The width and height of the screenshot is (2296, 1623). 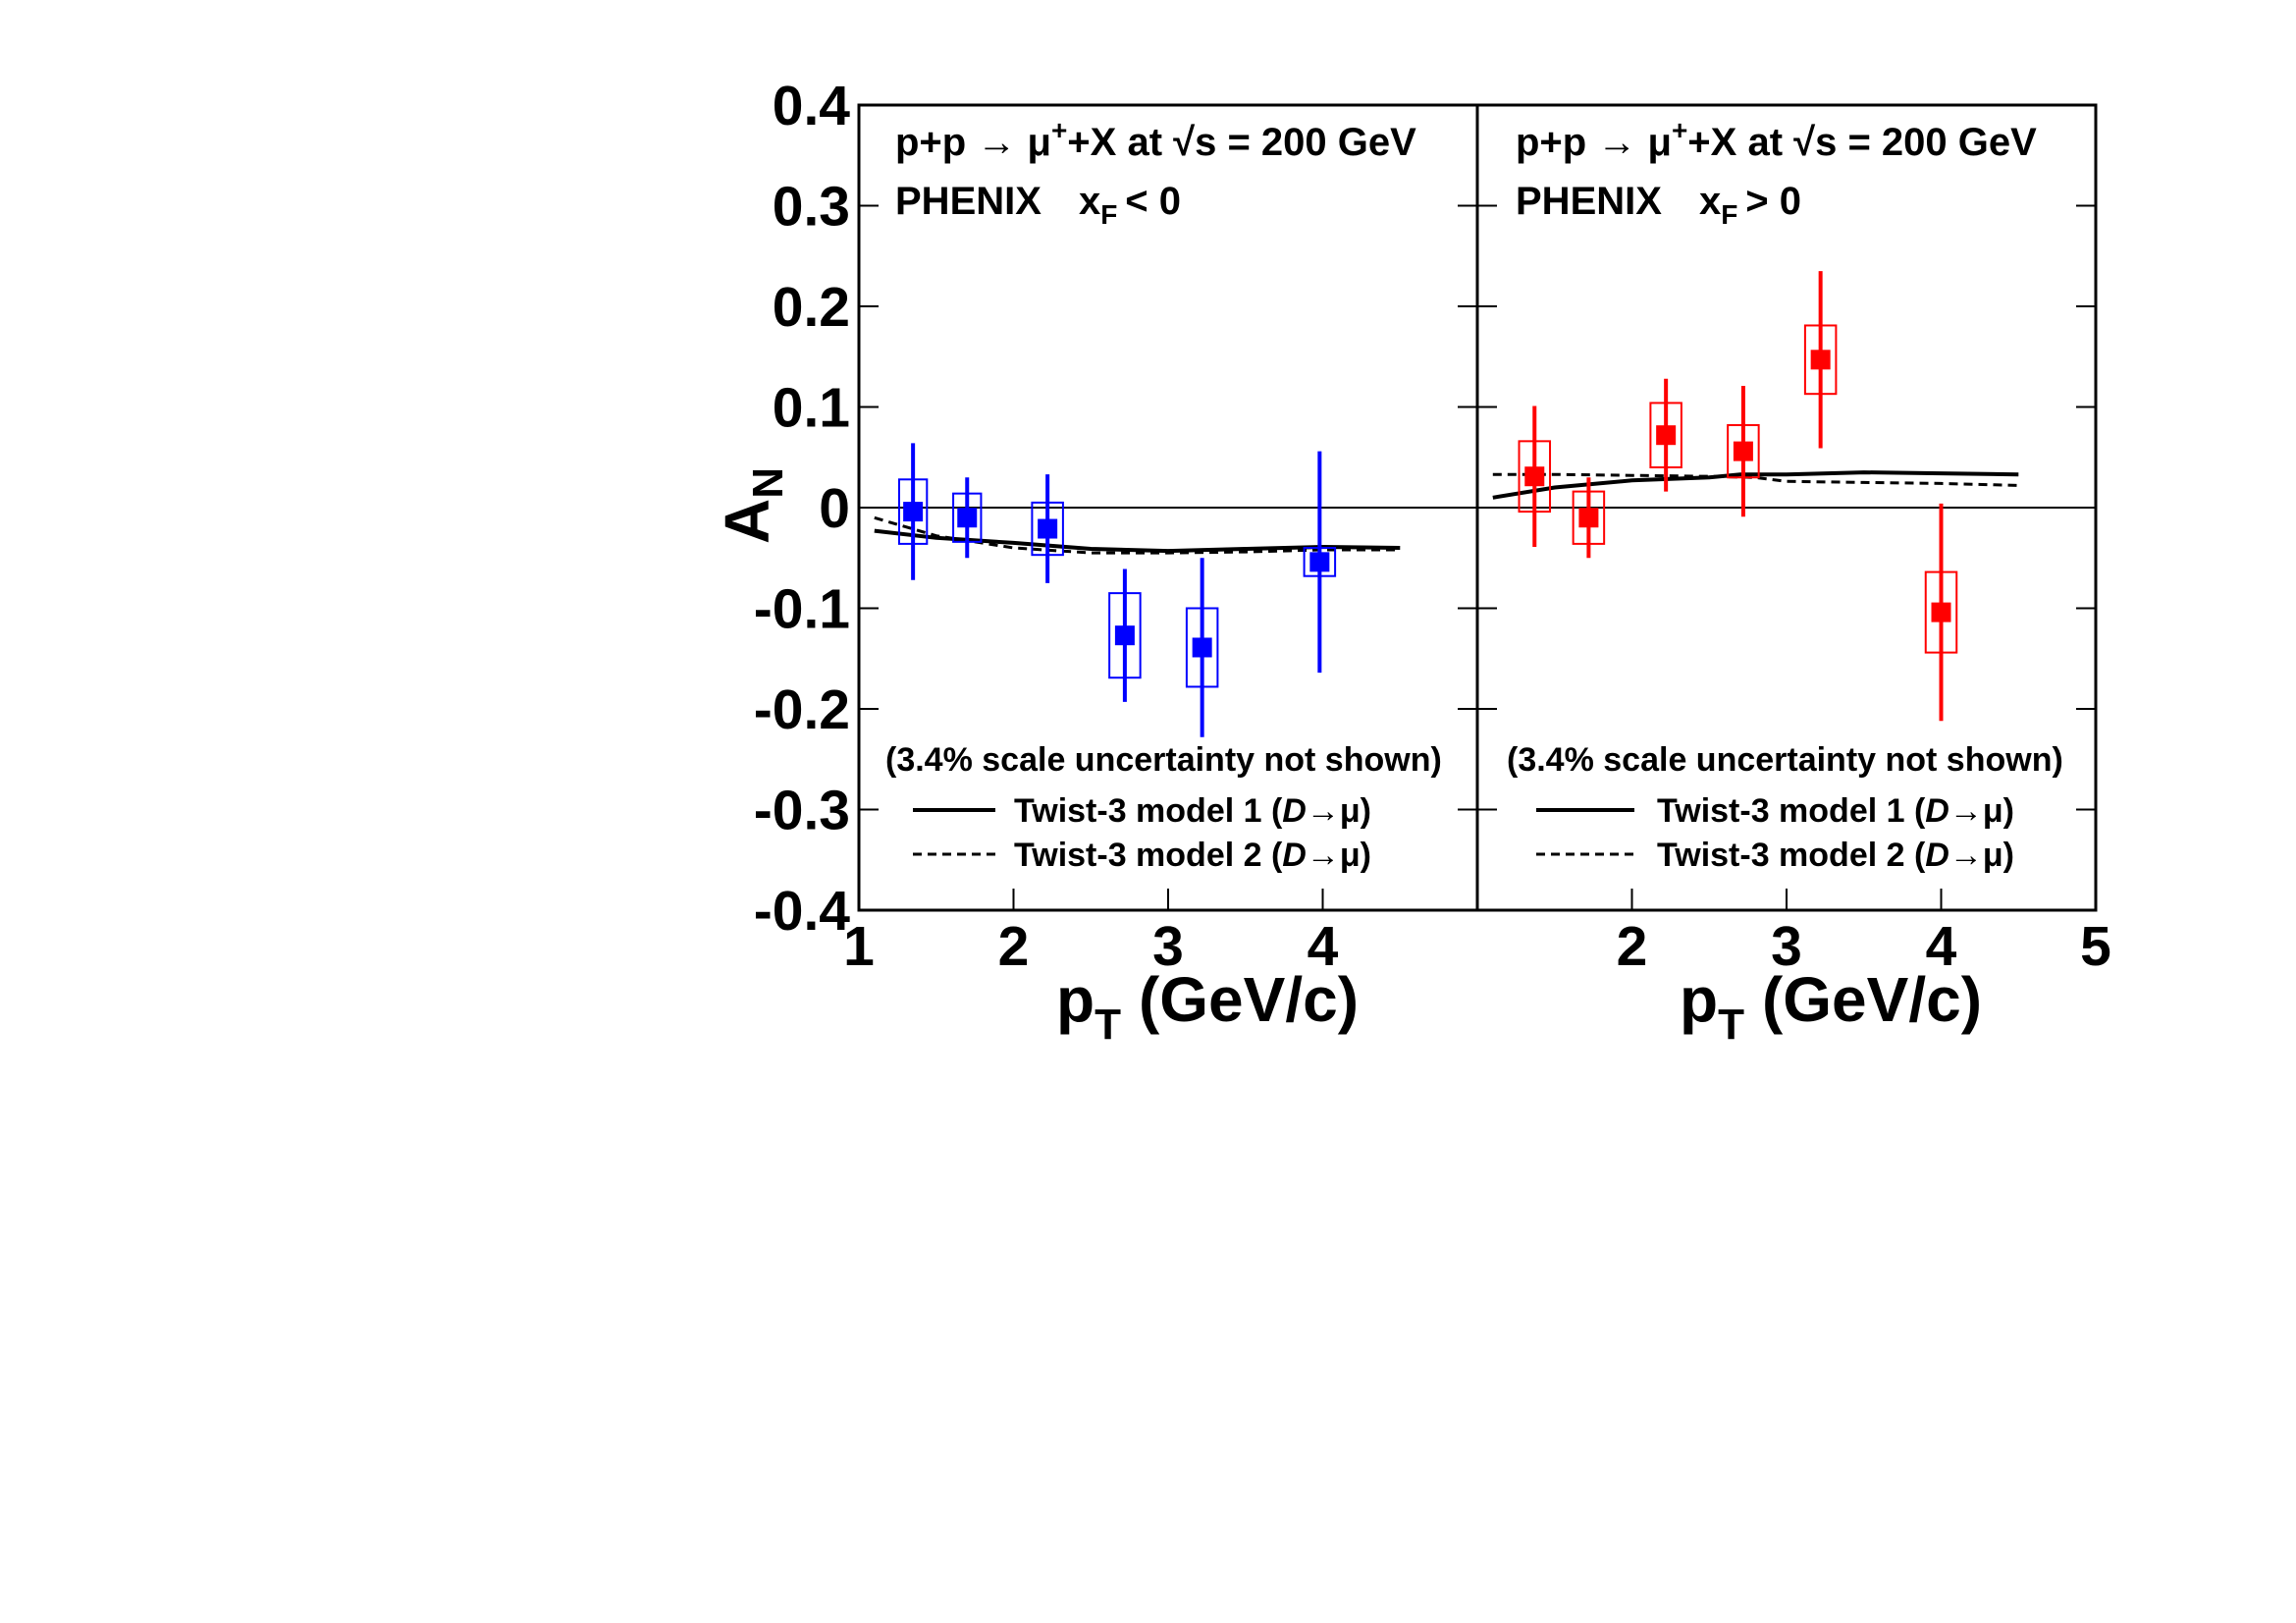 I want to click on panel-left-points, so click(x=1117, y=590).